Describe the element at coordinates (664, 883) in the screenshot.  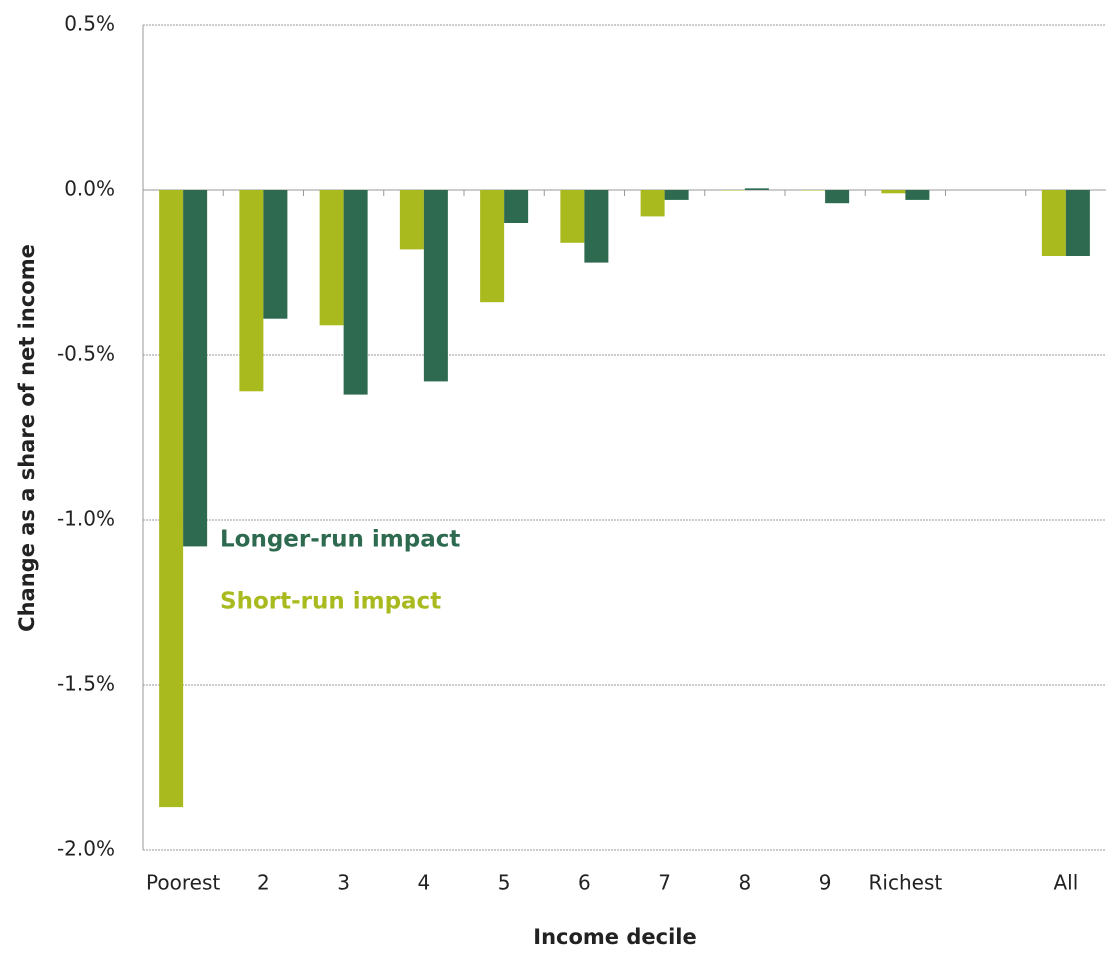
I see `x-tick-label: 7` at that location.